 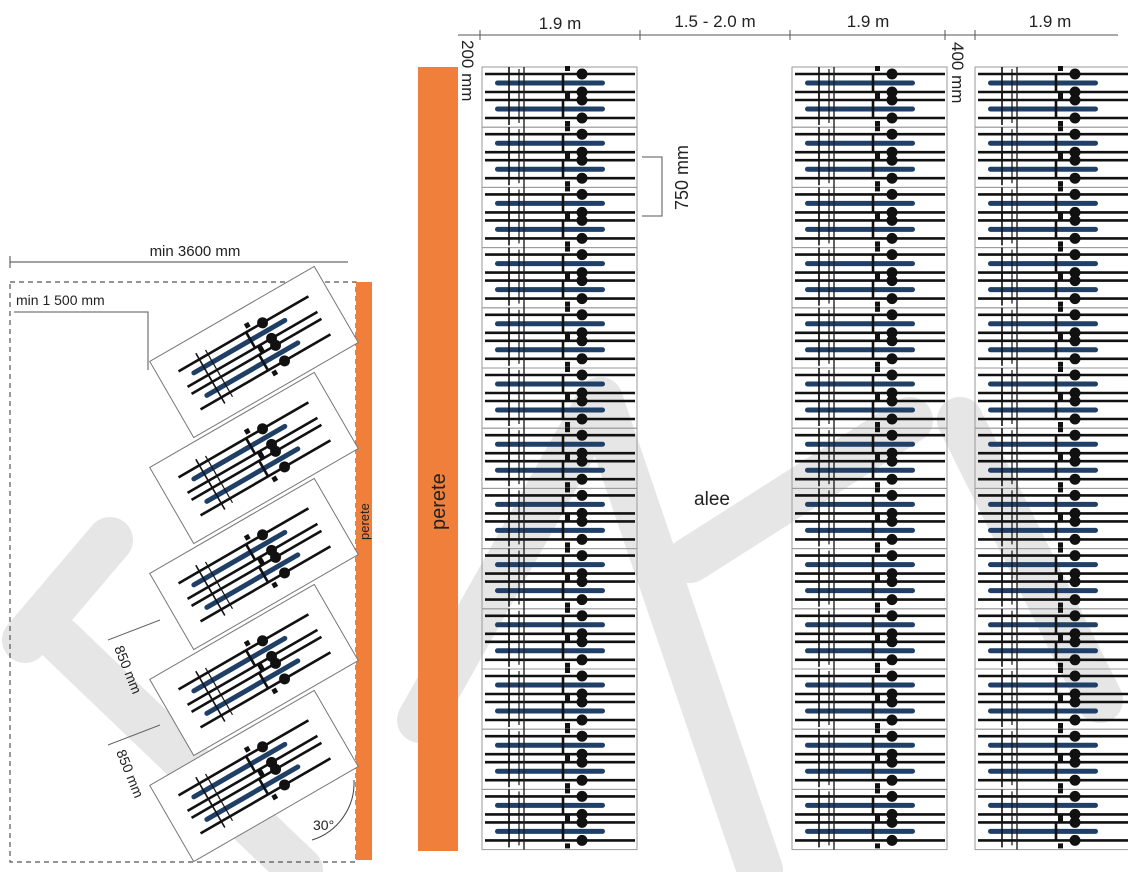 What do you see at coordinates (438, 459) in the screenshot?
I see `right-wall` at bounding box center [438, 459].